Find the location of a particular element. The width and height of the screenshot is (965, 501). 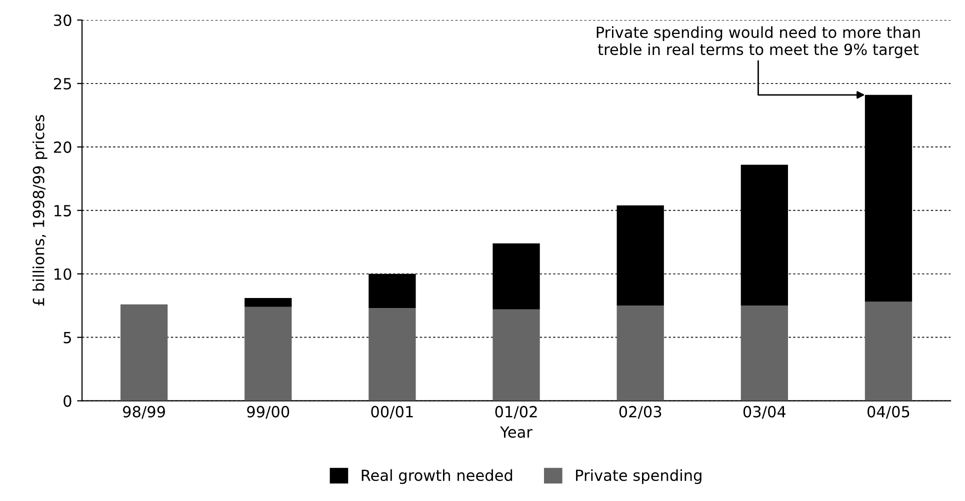

y-tick-label: 20 is located at coordinates (63, 147).